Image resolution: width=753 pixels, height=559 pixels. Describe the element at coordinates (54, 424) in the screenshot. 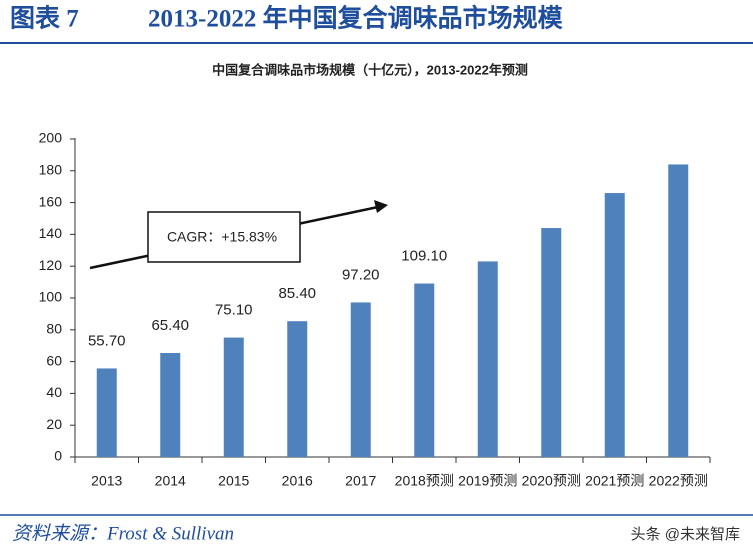

I see `y-tick-label: 20` at that location.